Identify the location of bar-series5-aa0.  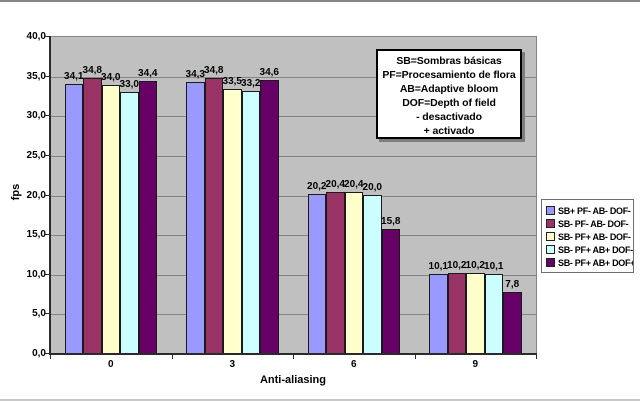
(147, 217).